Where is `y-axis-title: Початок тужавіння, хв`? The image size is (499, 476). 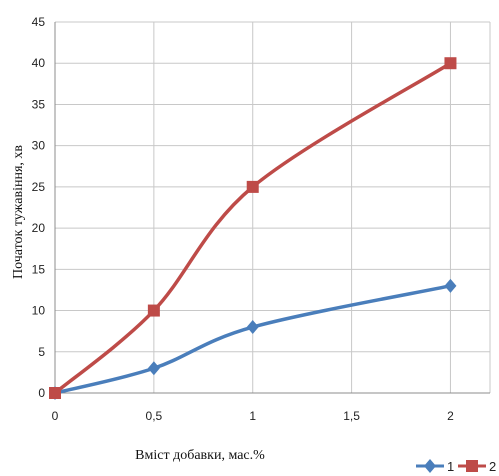
y-axis-title: Початок тужавіння, хв is located at coordinates (18, 212).